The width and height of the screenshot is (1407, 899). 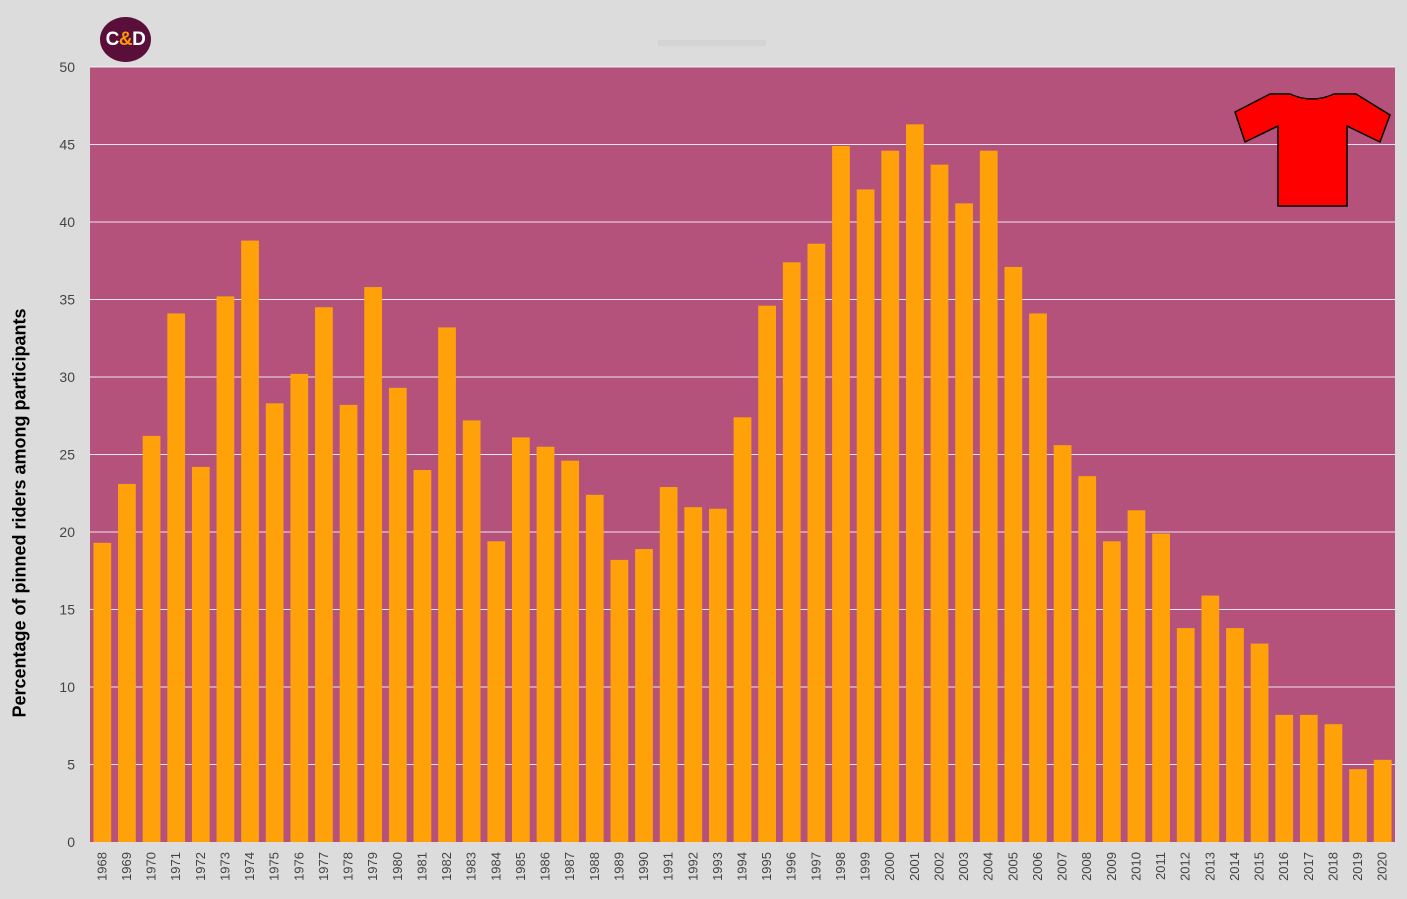 I want to click on bar-1972, so click(x=200, y=654).